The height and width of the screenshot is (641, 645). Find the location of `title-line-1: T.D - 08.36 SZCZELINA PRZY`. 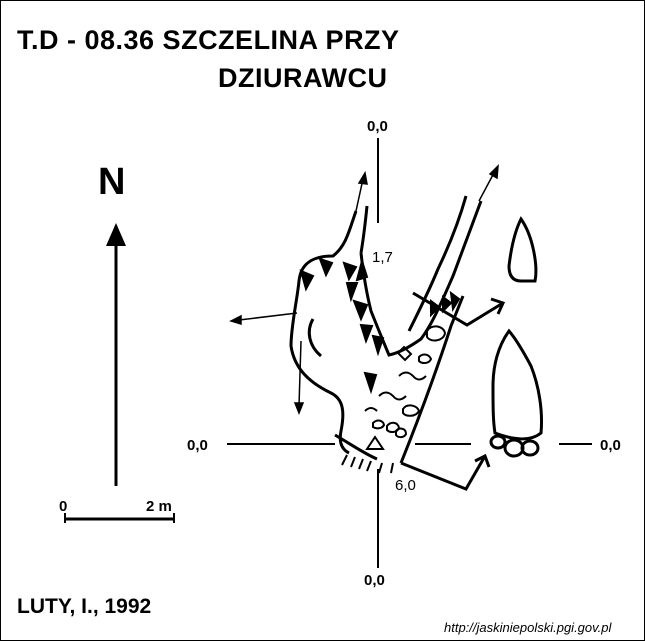

title-line-1: T.D - 08.36 SZCZELINA PRZY is located at coordinates (208, 40).